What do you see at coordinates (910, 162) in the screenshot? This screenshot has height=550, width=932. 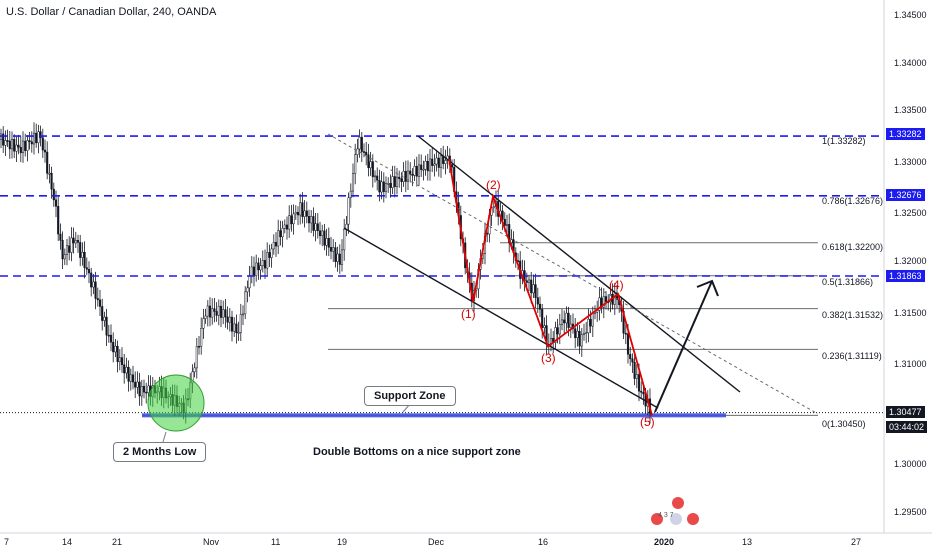 I see `price-tick: 1.33000` at bounding box center [910, 162].